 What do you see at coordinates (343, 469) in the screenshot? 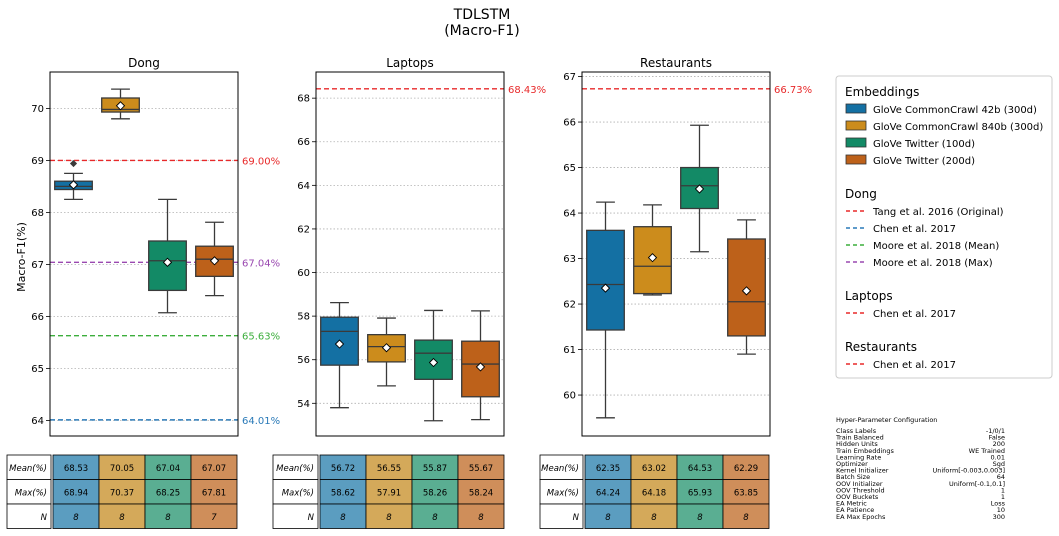
I see `table-cell-value: 56.72` at bounding box center [343, 469].